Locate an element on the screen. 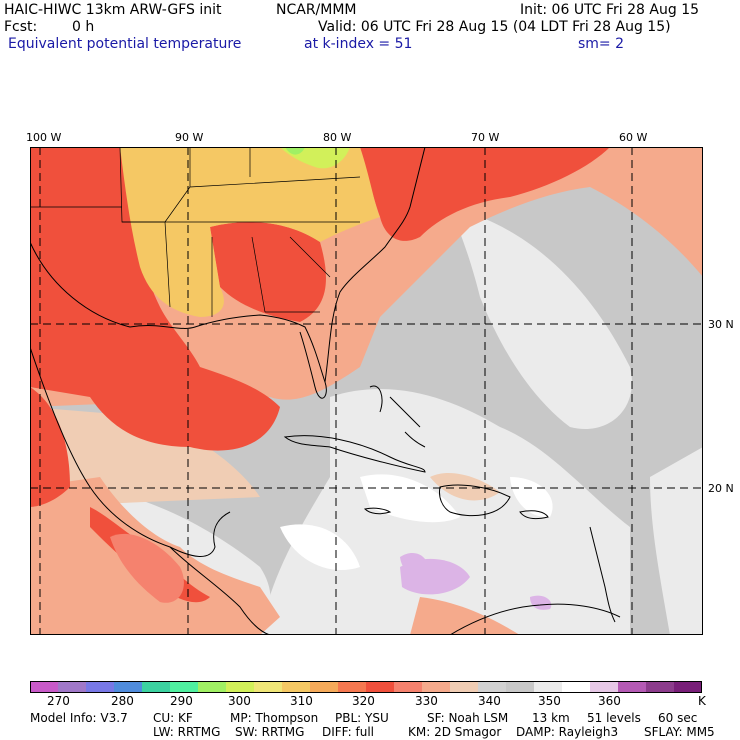  colorbar-label: 340 is located at coordinates (489, 701).